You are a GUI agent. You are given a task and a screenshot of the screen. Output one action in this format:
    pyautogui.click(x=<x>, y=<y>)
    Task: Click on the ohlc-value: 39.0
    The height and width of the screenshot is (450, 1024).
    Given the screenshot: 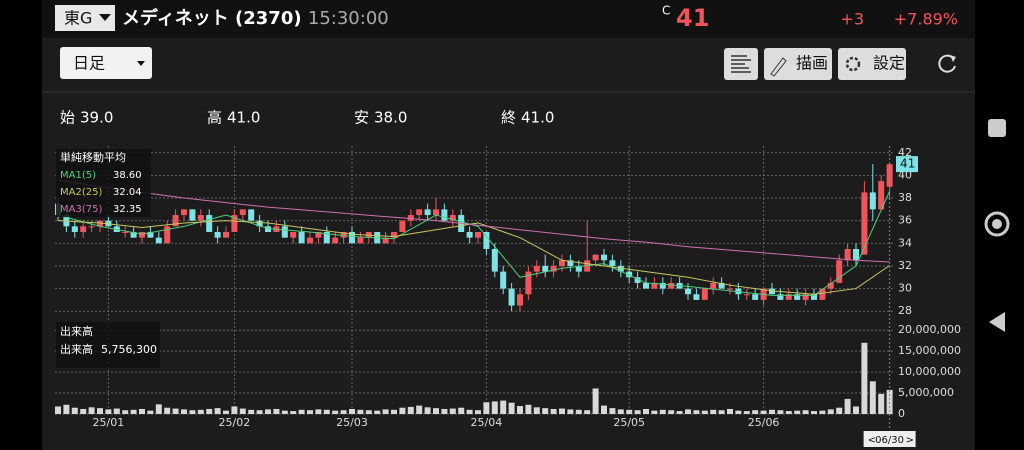 What is the action you would take?
    pyautogui.click(x=96, y=118)
    